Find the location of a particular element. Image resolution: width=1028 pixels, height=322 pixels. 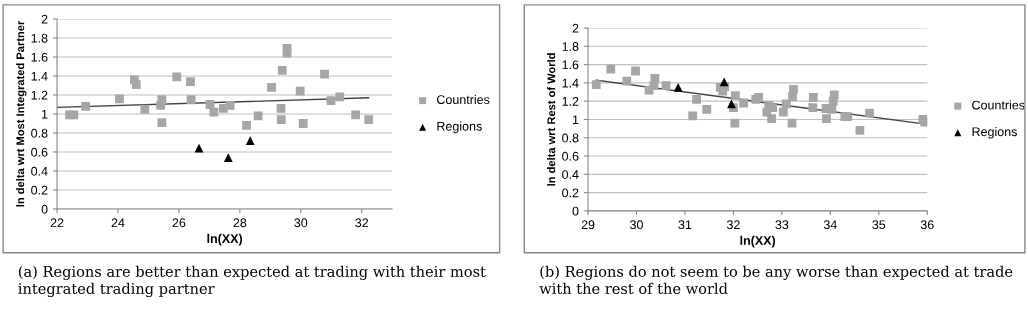

x-tick-label: 22 is located at coordinates (57, 223).